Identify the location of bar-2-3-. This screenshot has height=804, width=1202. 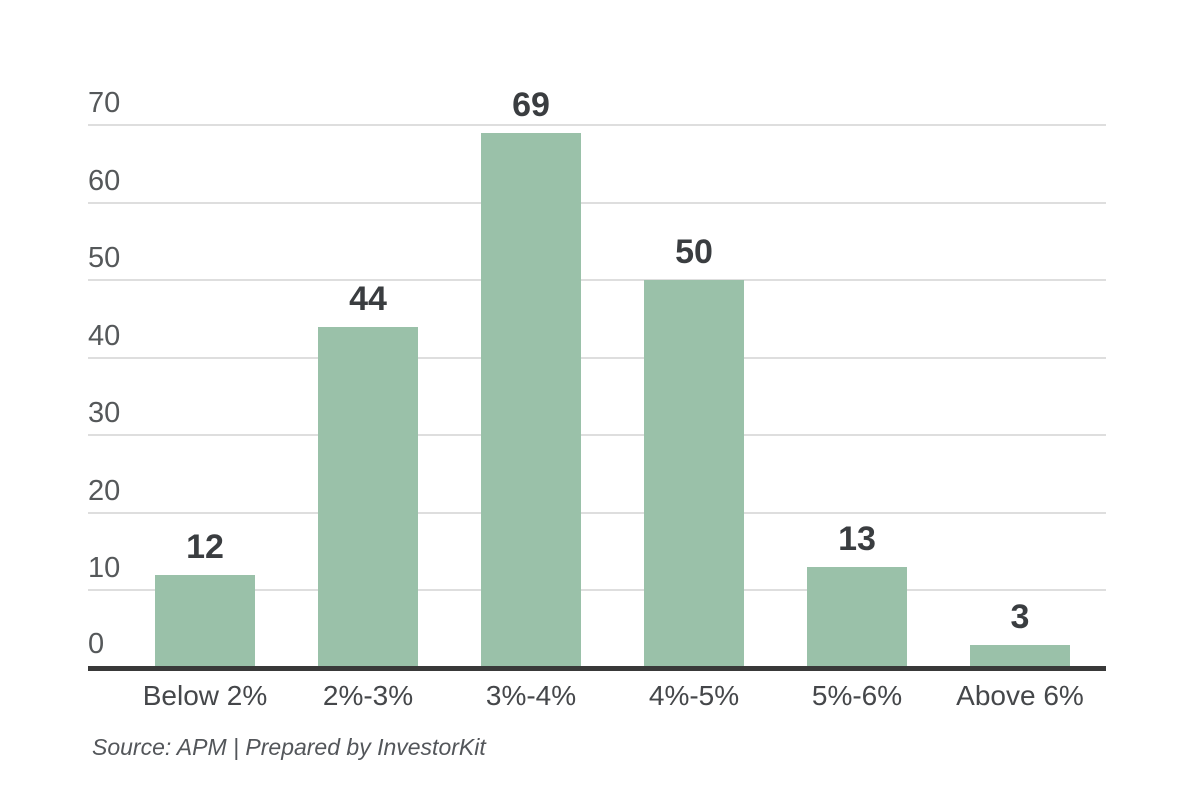
(368, 497).